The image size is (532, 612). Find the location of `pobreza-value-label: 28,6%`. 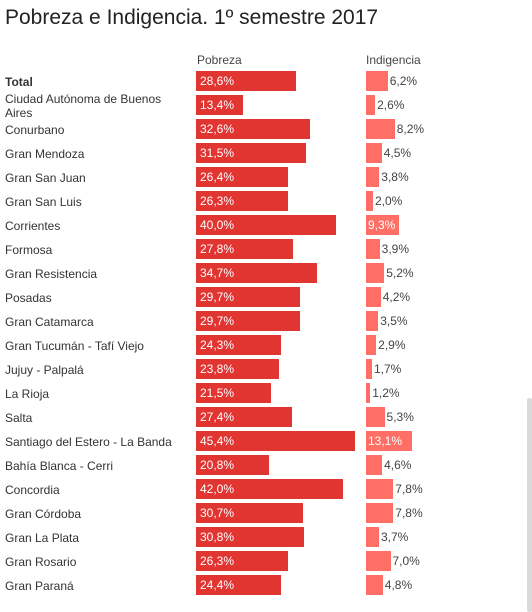

pobreza-value-label: 28,6% is located at coordinates (217, 81).